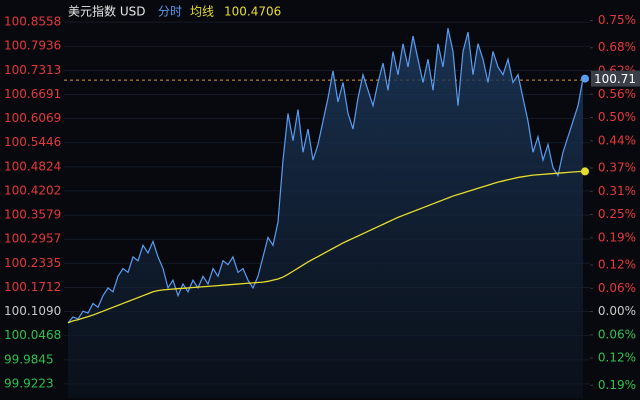 The height and width of the screenshot is (400, 640). Describe the element at coordinates (32, 142) in the screenshot. I see `y-tick-label: 100.5446` at that location.